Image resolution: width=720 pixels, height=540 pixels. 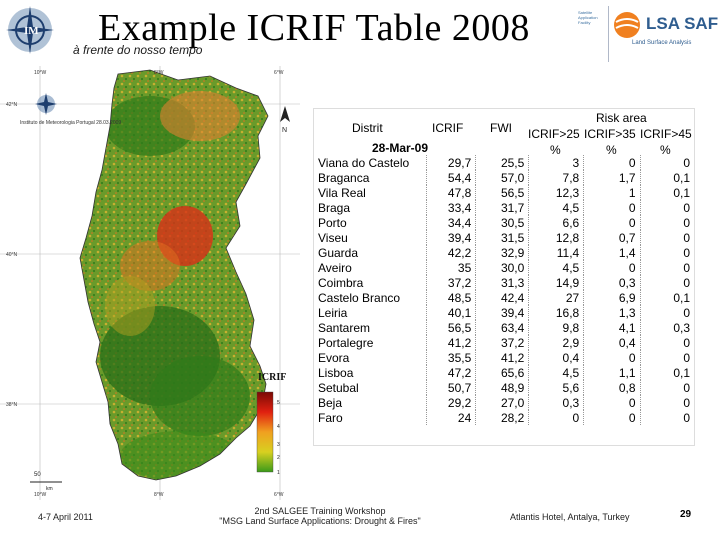 I want to click on cell-fwi: 31,5, so click(x=502, y=237).